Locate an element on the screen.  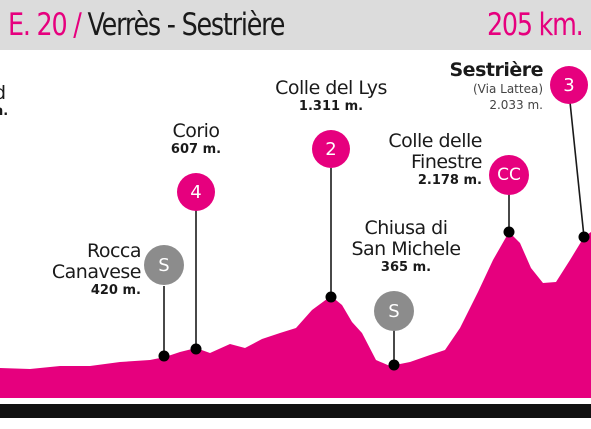
point-rocca-label: Rocca Canavese 420 m. is located at coordinates (96, 269).